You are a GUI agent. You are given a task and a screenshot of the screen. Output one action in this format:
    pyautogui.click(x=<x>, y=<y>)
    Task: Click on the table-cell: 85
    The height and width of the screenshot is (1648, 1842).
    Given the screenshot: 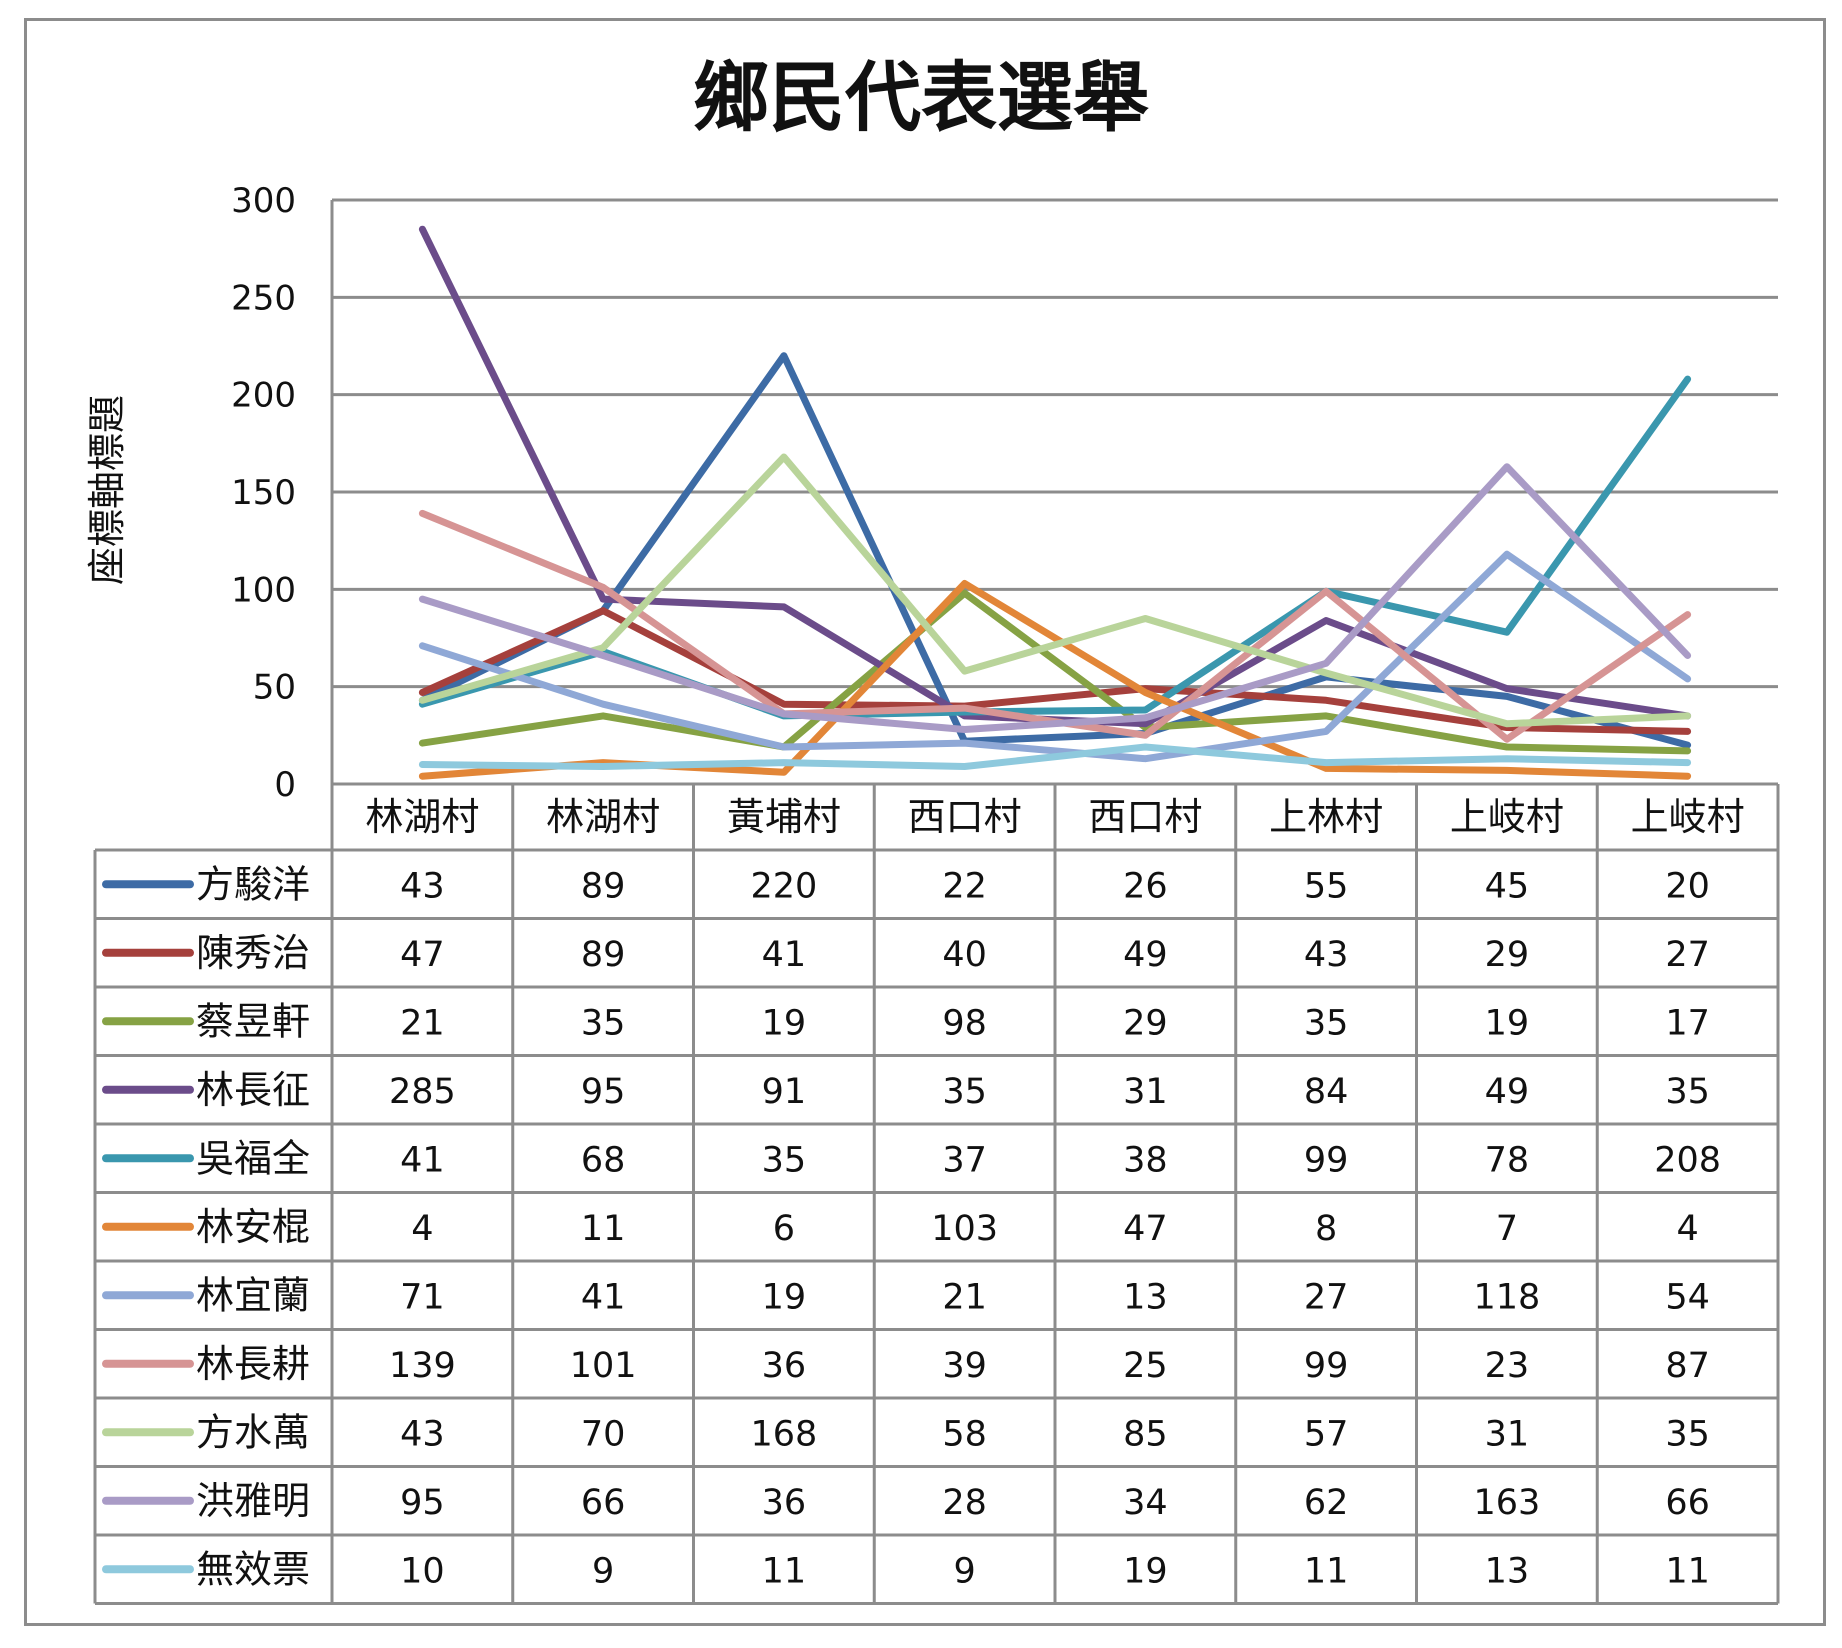 What is the action you would take?
    pyautogui.click(x=1145, y=1434)
    